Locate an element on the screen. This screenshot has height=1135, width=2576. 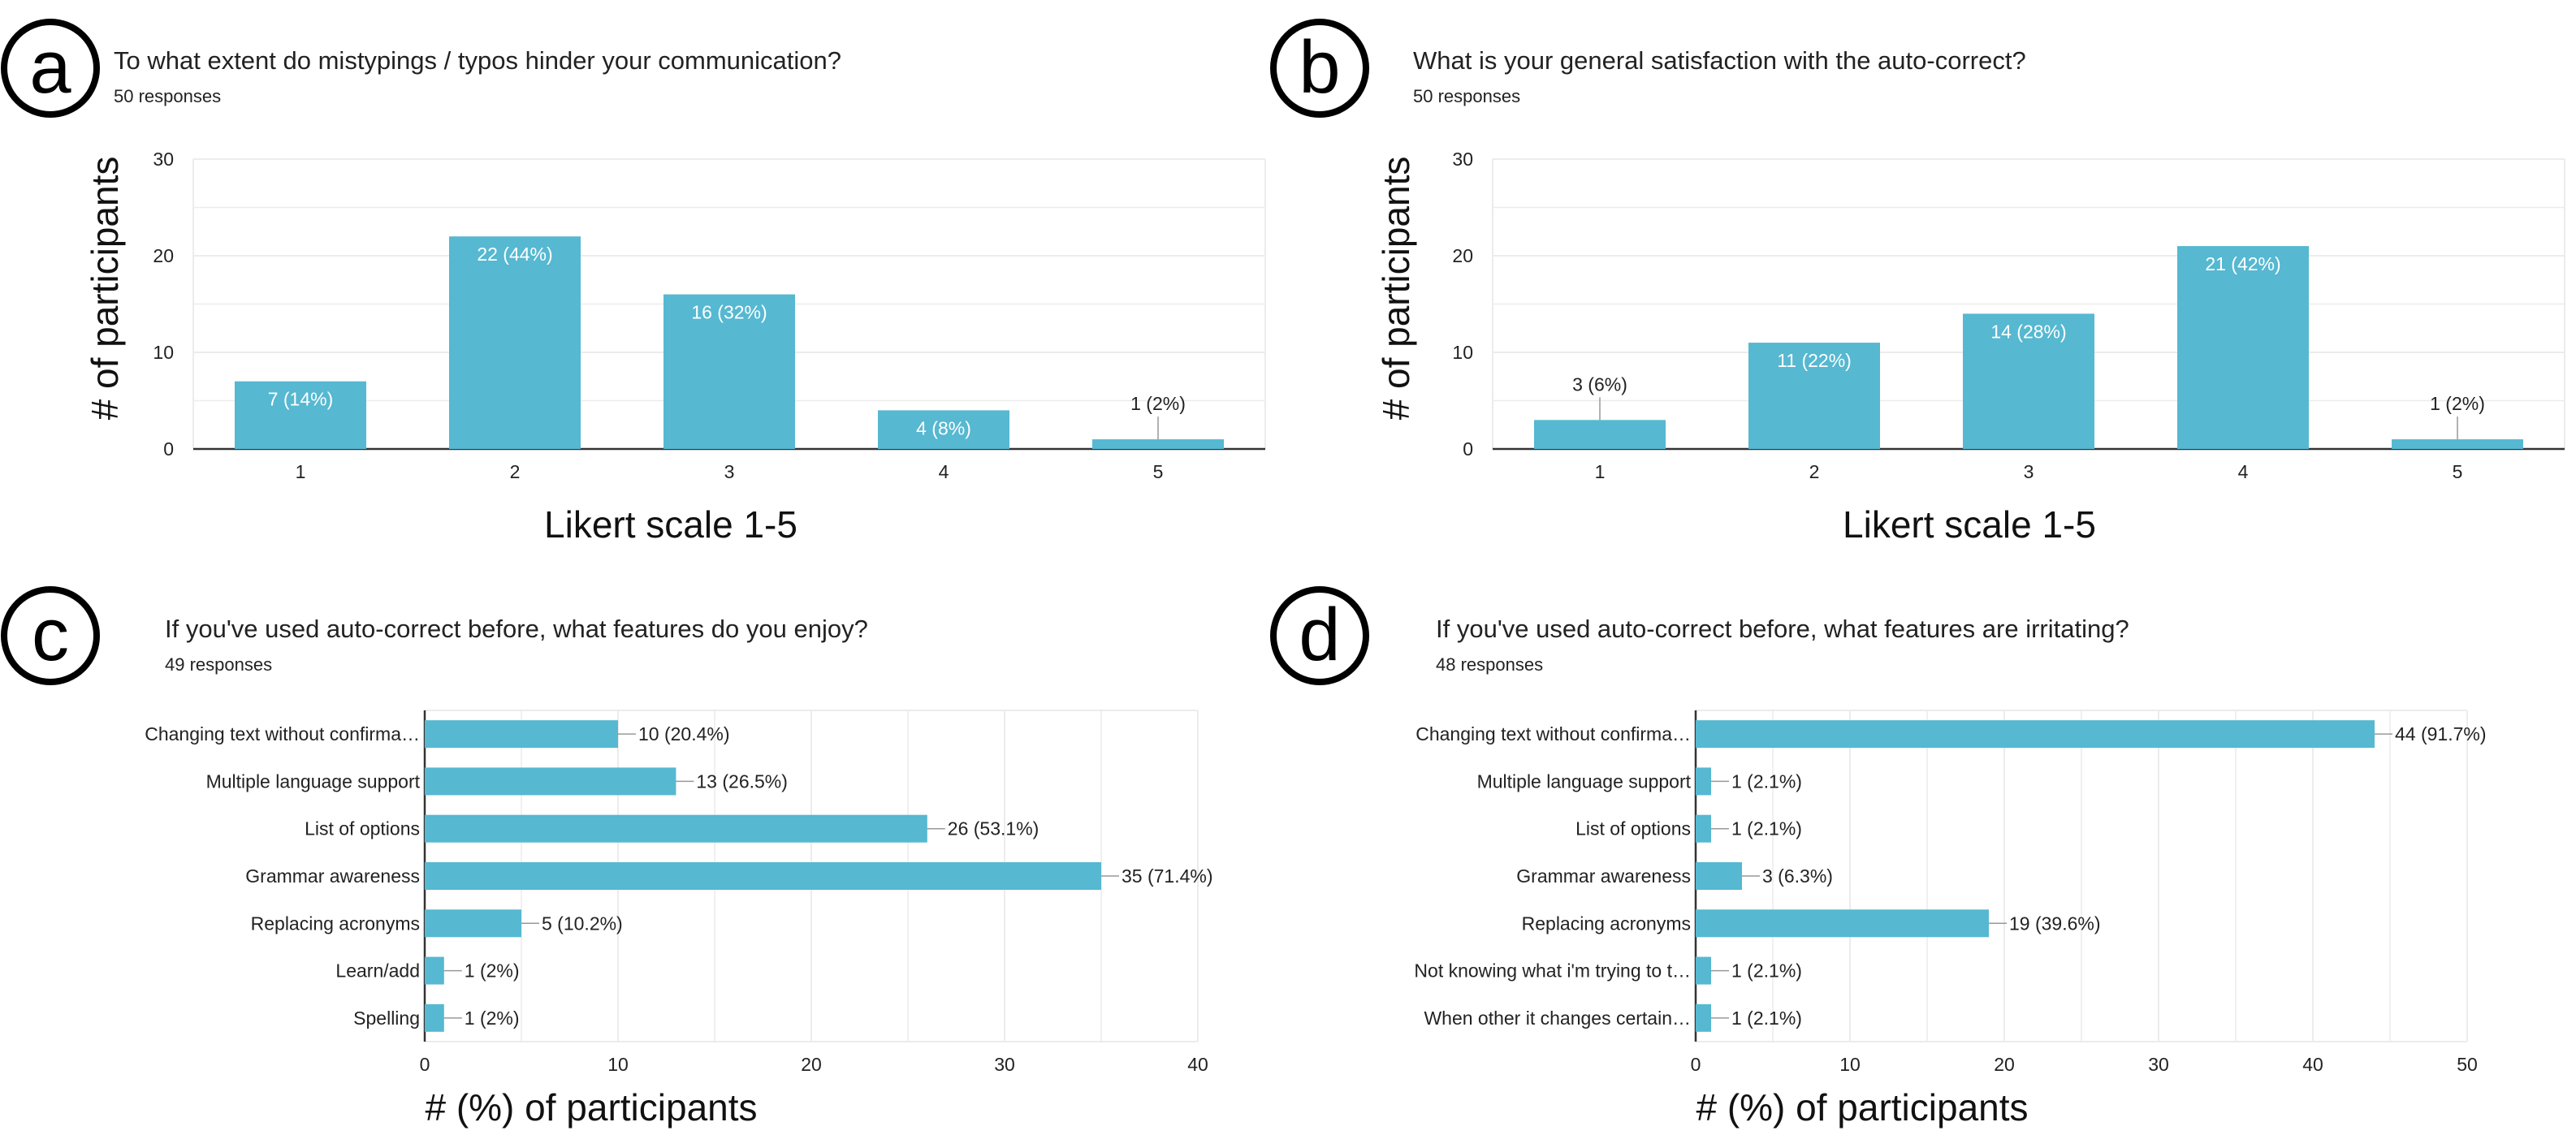
panel-c-bars is located at coordinates (763, 876).